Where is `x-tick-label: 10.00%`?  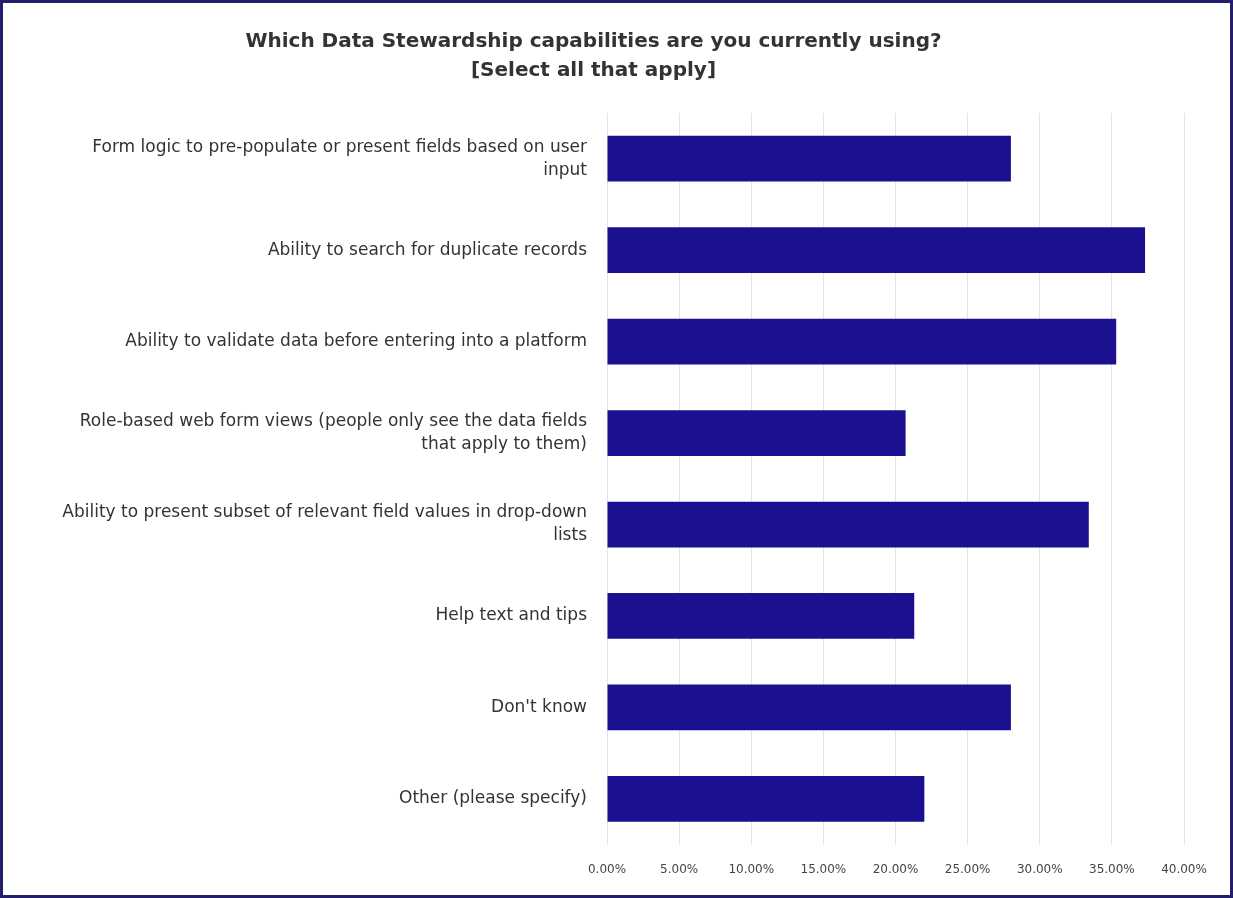 x-tick-label: 10.00% is located at coordinates (751, 868).